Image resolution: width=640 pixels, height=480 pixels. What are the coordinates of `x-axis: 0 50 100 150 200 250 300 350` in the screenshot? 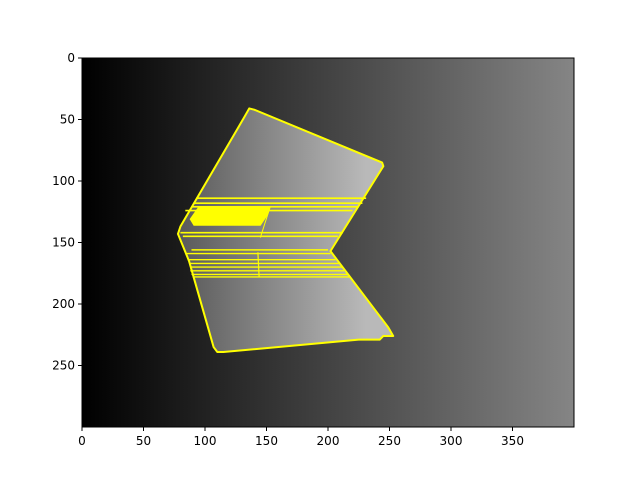 It's located at (301, 437).